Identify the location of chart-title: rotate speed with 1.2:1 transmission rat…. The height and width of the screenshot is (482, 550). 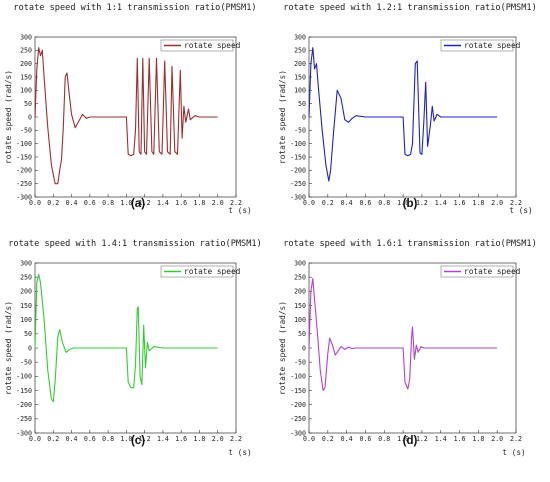
(410, 8).